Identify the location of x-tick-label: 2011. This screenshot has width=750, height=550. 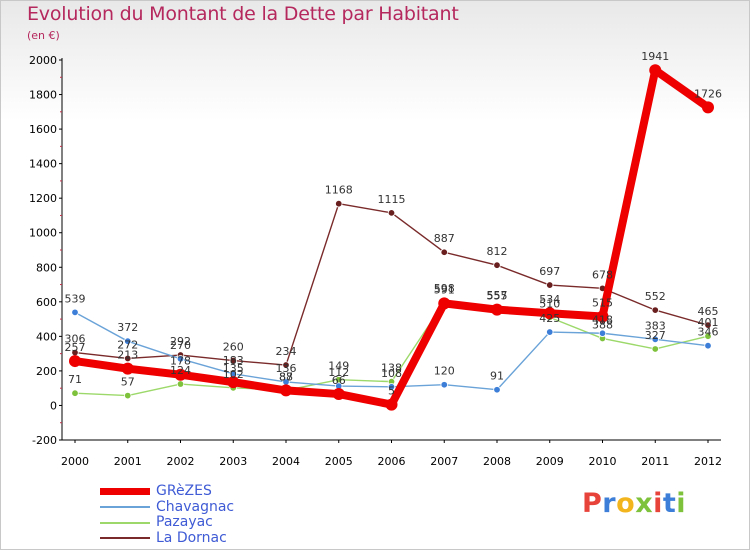
(655, 461).